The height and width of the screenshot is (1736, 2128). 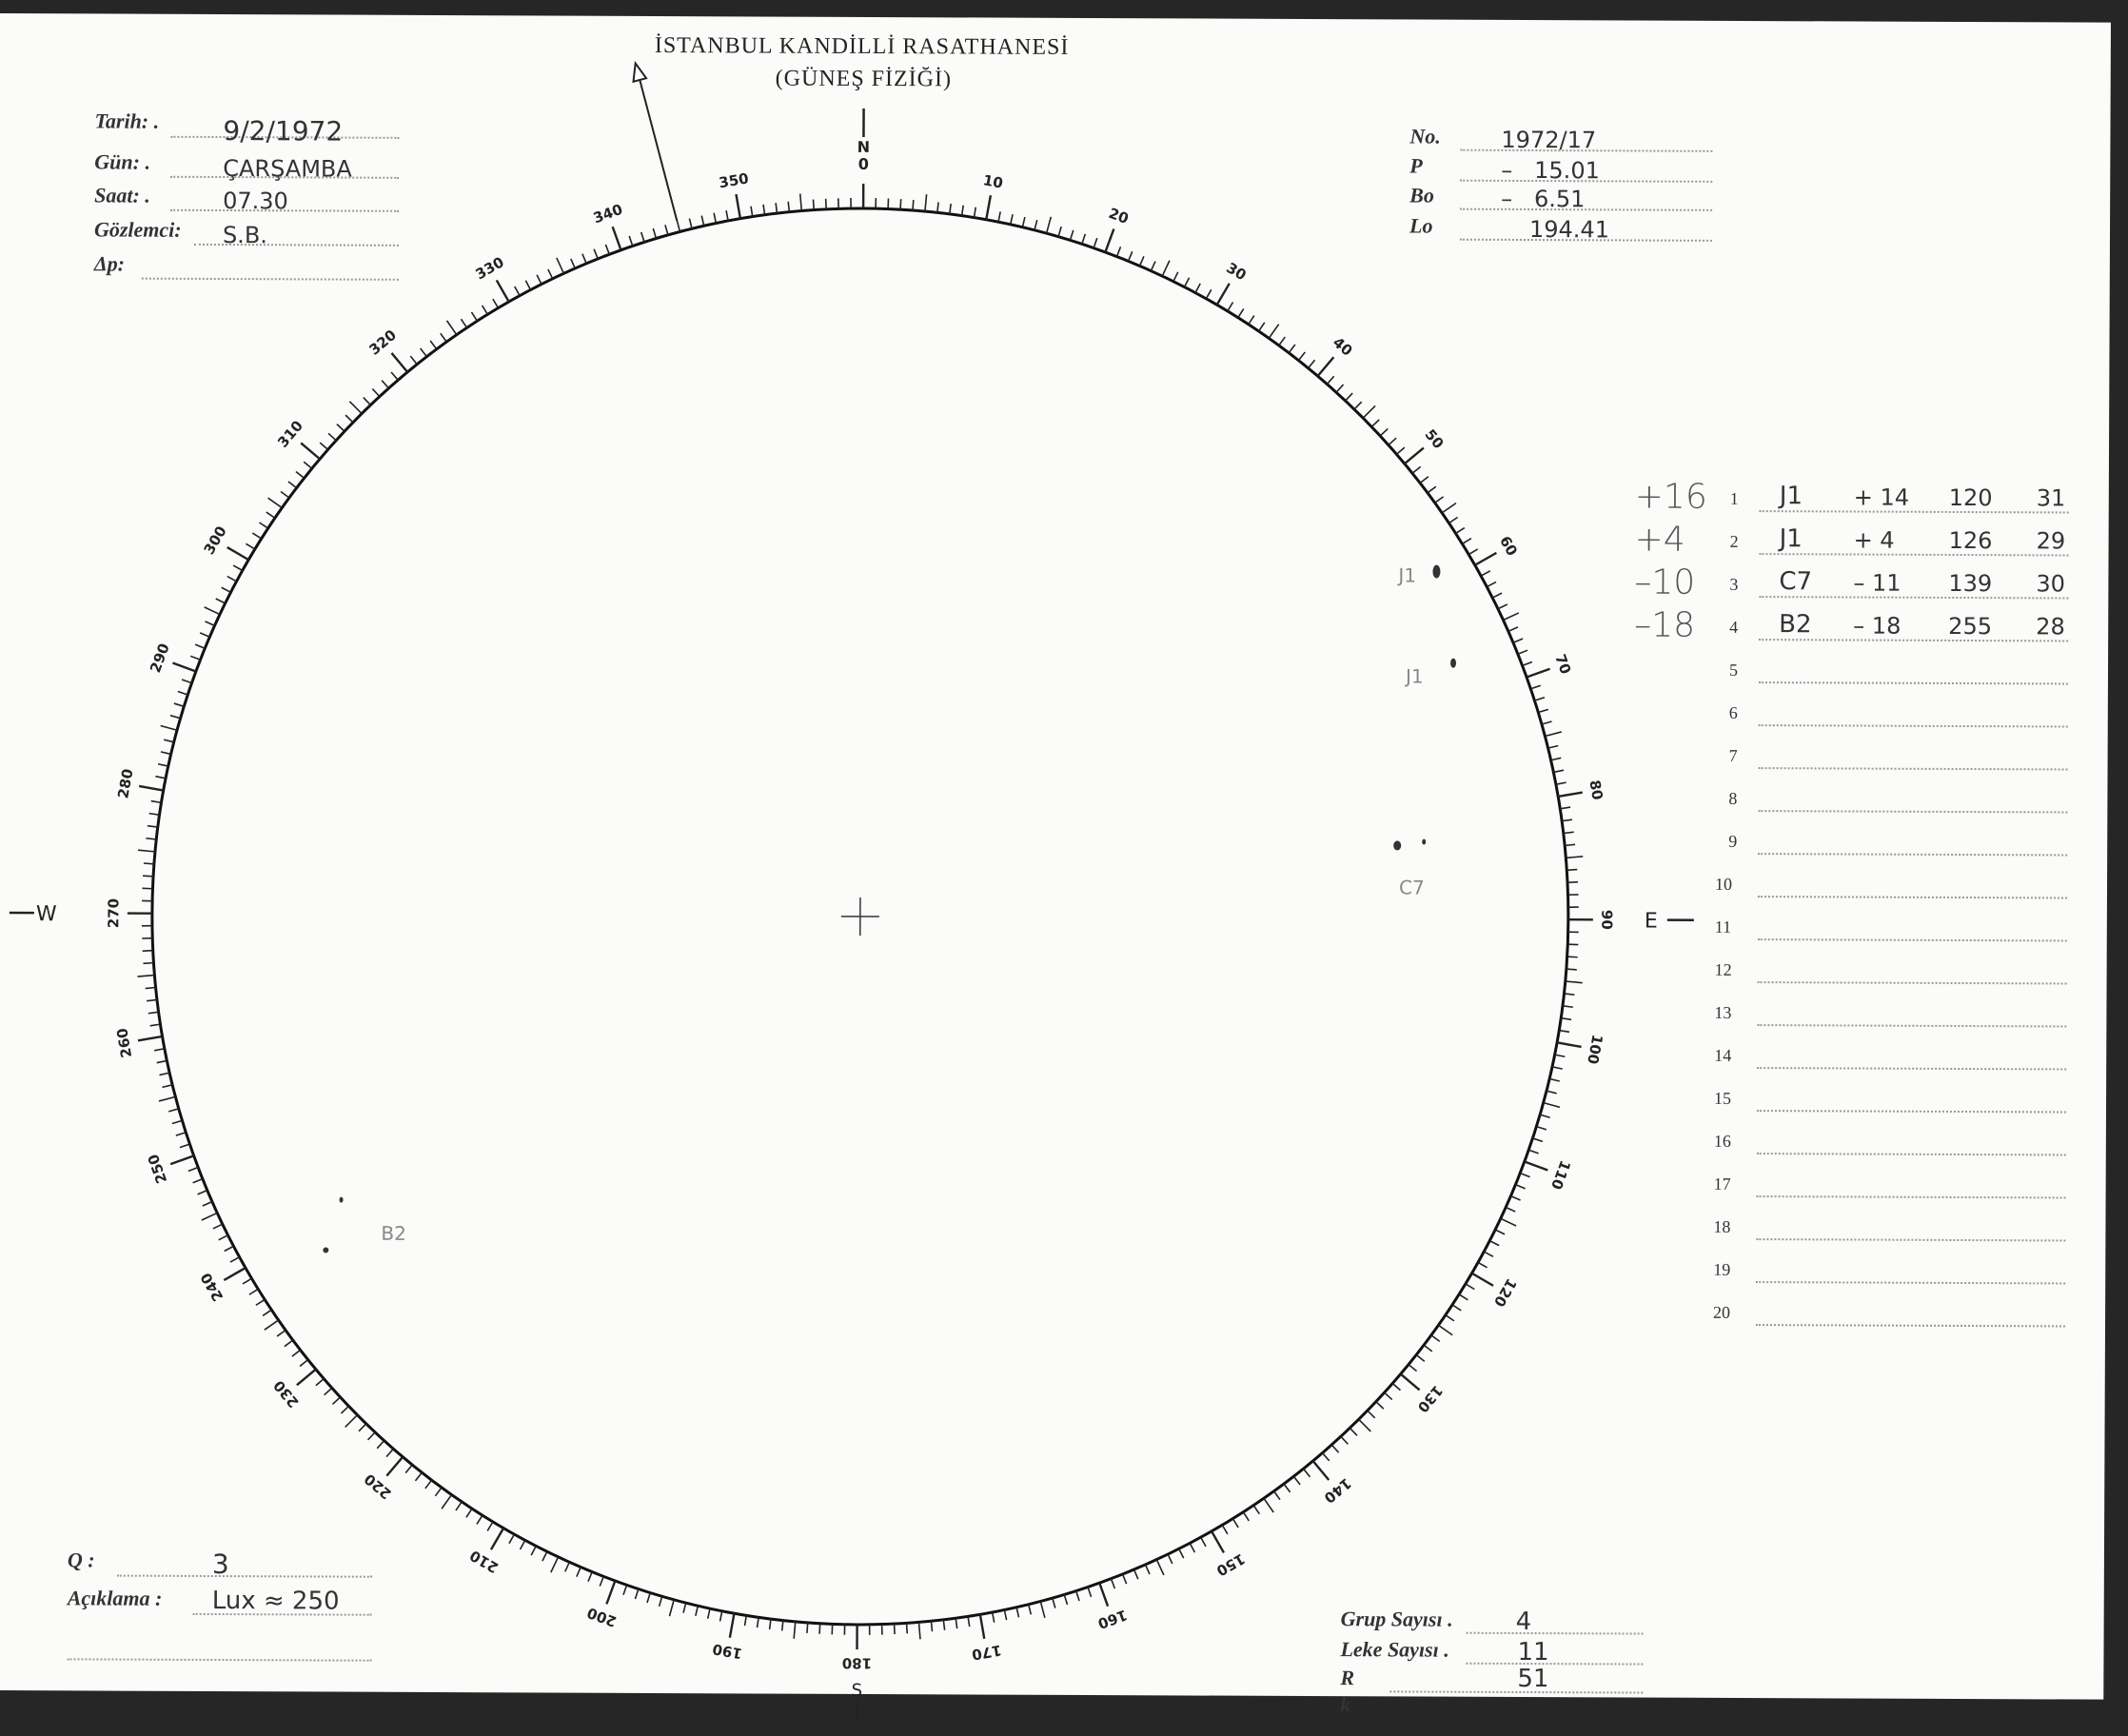 I want to click on dial-label: 210, so click(x=484, y=1561).